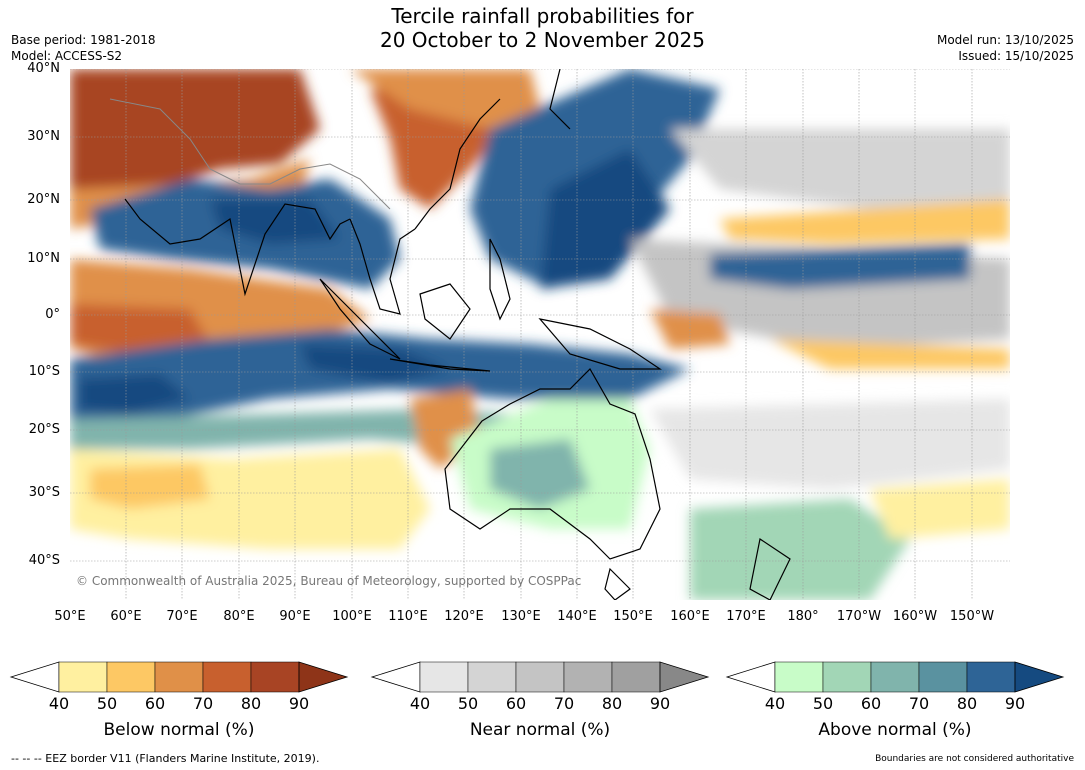 The height and width of the screenshot is (770, 1085). Describe the element at coordinates (52, 314) in the screenshot. I see `lat-label-0: 0°` at that location.